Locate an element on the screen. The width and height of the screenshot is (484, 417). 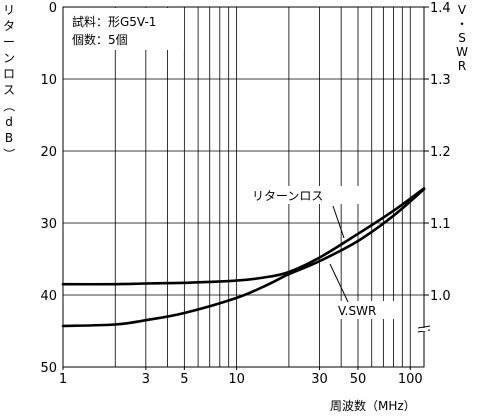
y-left-axis-label-char: リ is located at coordinates (9, 10).